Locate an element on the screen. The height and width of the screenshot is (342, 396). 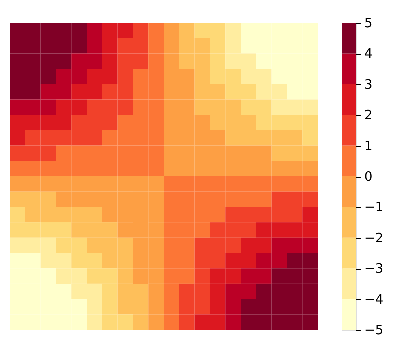
color-bar-label: −1 is located at coordinates (374, 208).